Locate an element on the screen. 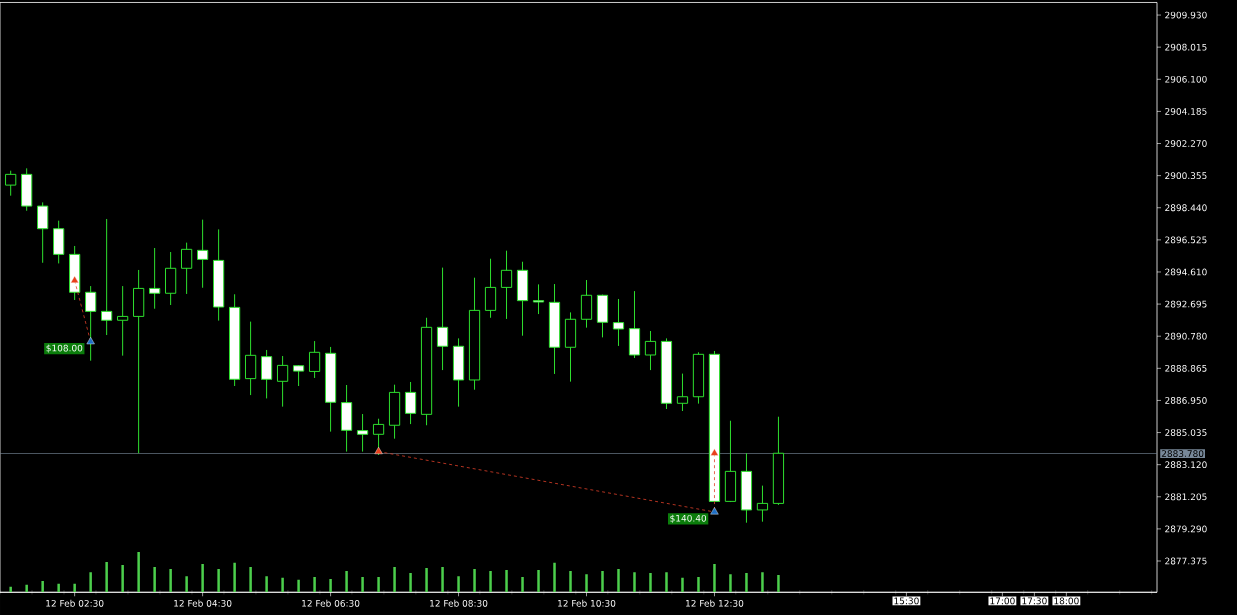  y-tick-label: 2904.185 is located at coordinates (1186, 111).